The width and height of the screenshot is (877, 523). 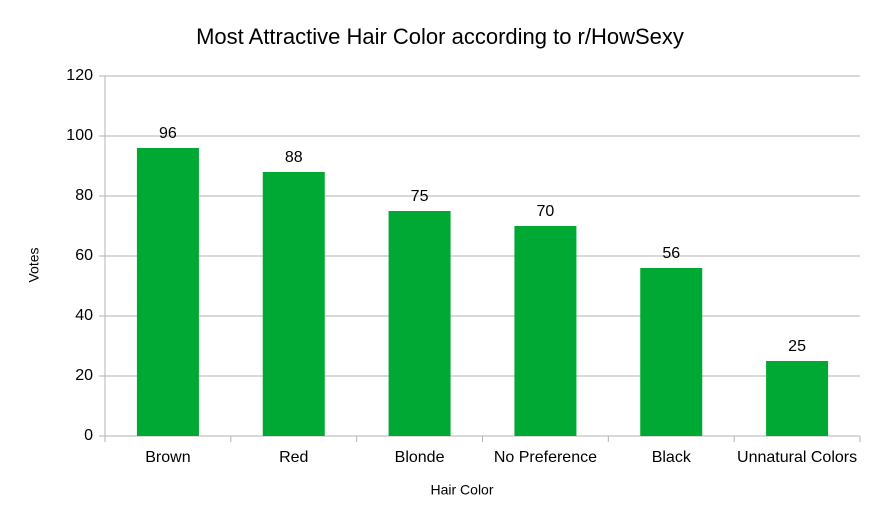 What do you see at coordinates (545, 457) in the screenshot?
I see `x-tick-label: No Preference` at bounding box center [545, 457].